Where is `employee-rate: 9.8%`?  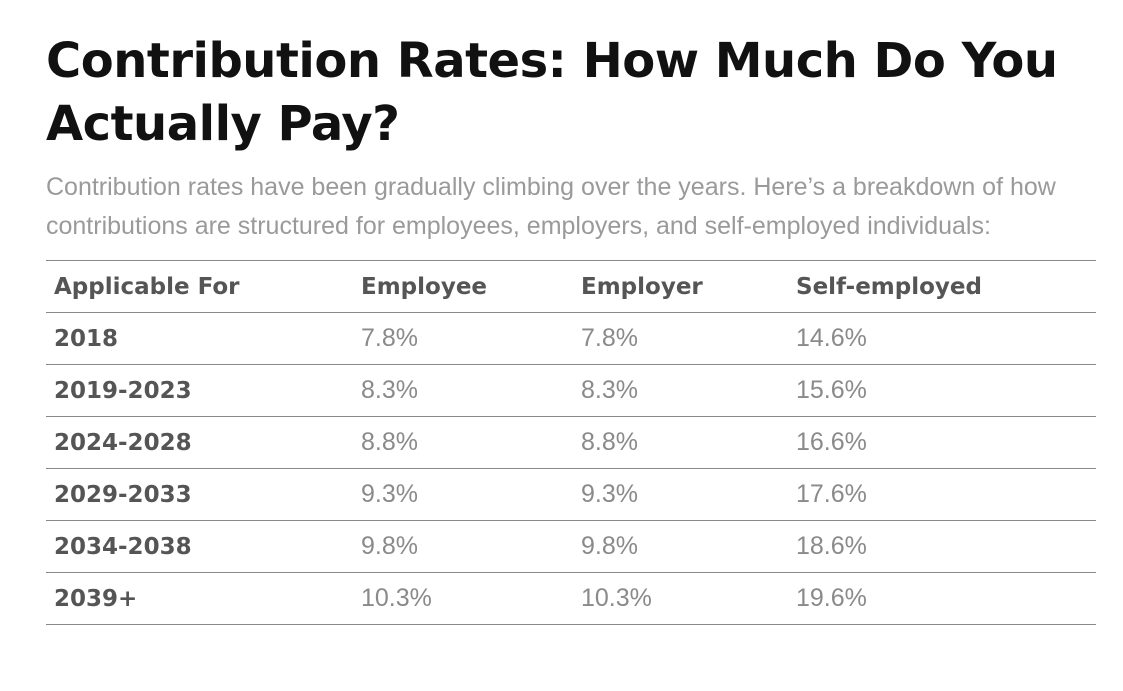 employee-rate: 9.8% is located at coordinates (463, 546).